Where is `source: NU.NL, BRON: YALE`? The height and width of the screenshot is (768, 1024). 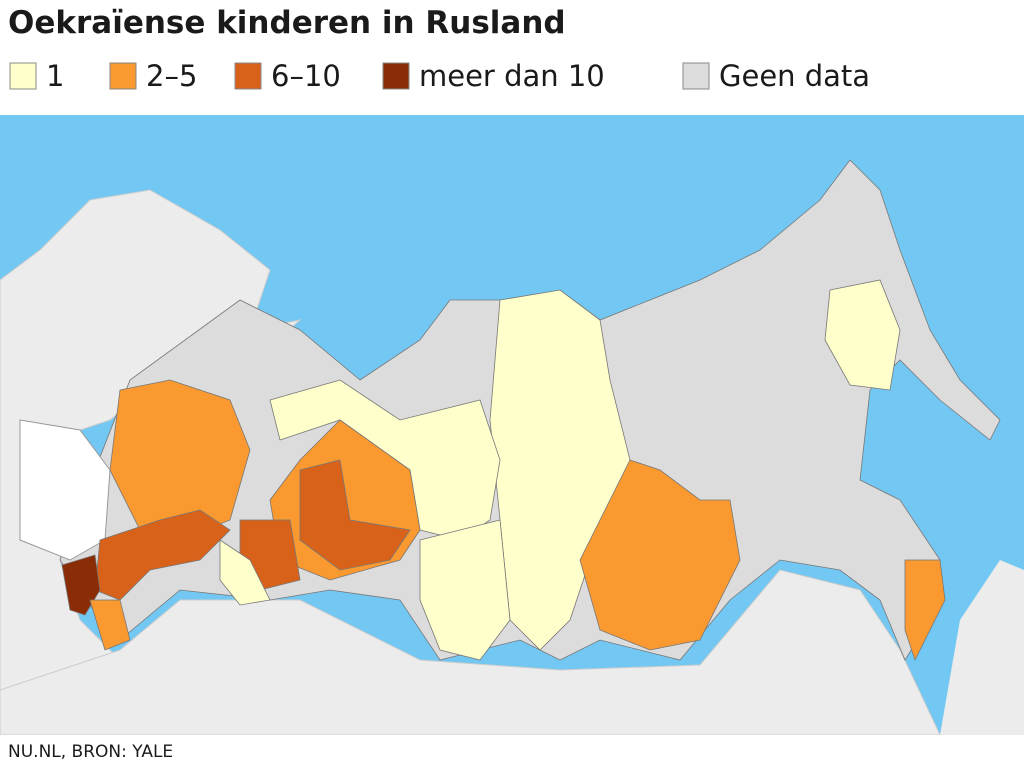 source: NU.NL, BRON: YALE is located at coordinates (90, 752).